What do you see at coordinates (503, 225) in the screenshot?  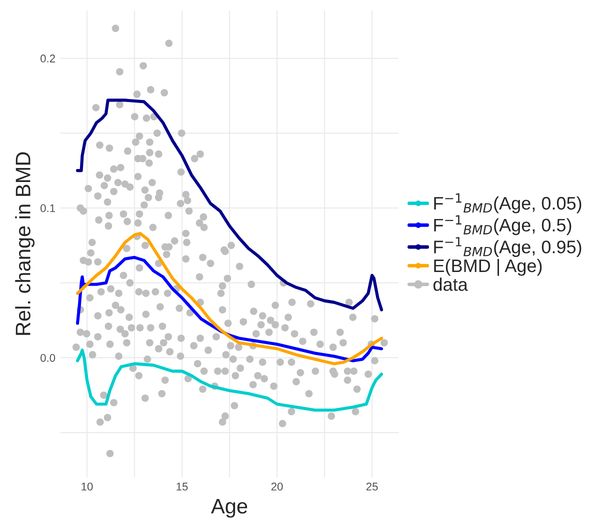 I see `legend-label: F$^{−1}$$_{BMD}$(Age, 0.5)` at bounding box center [503, 225].